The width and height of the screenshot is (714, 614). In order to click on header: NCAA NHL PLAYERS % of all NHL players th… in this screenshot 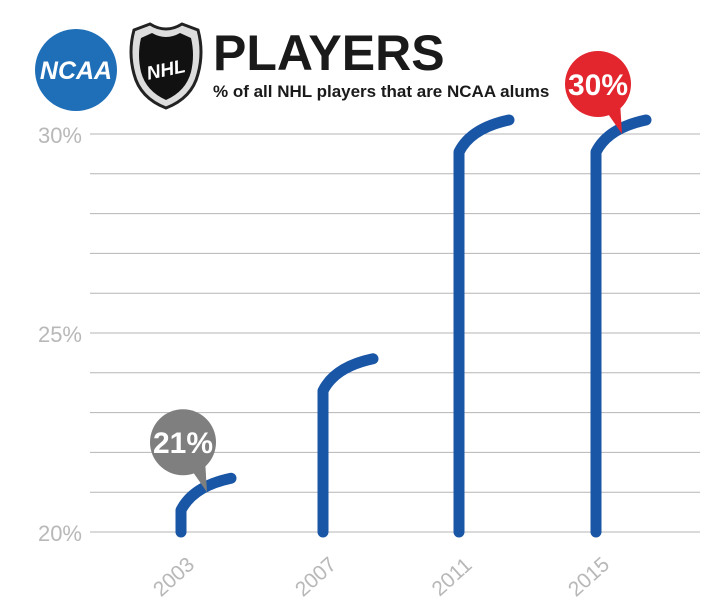, I will do `click(292, 66)`.